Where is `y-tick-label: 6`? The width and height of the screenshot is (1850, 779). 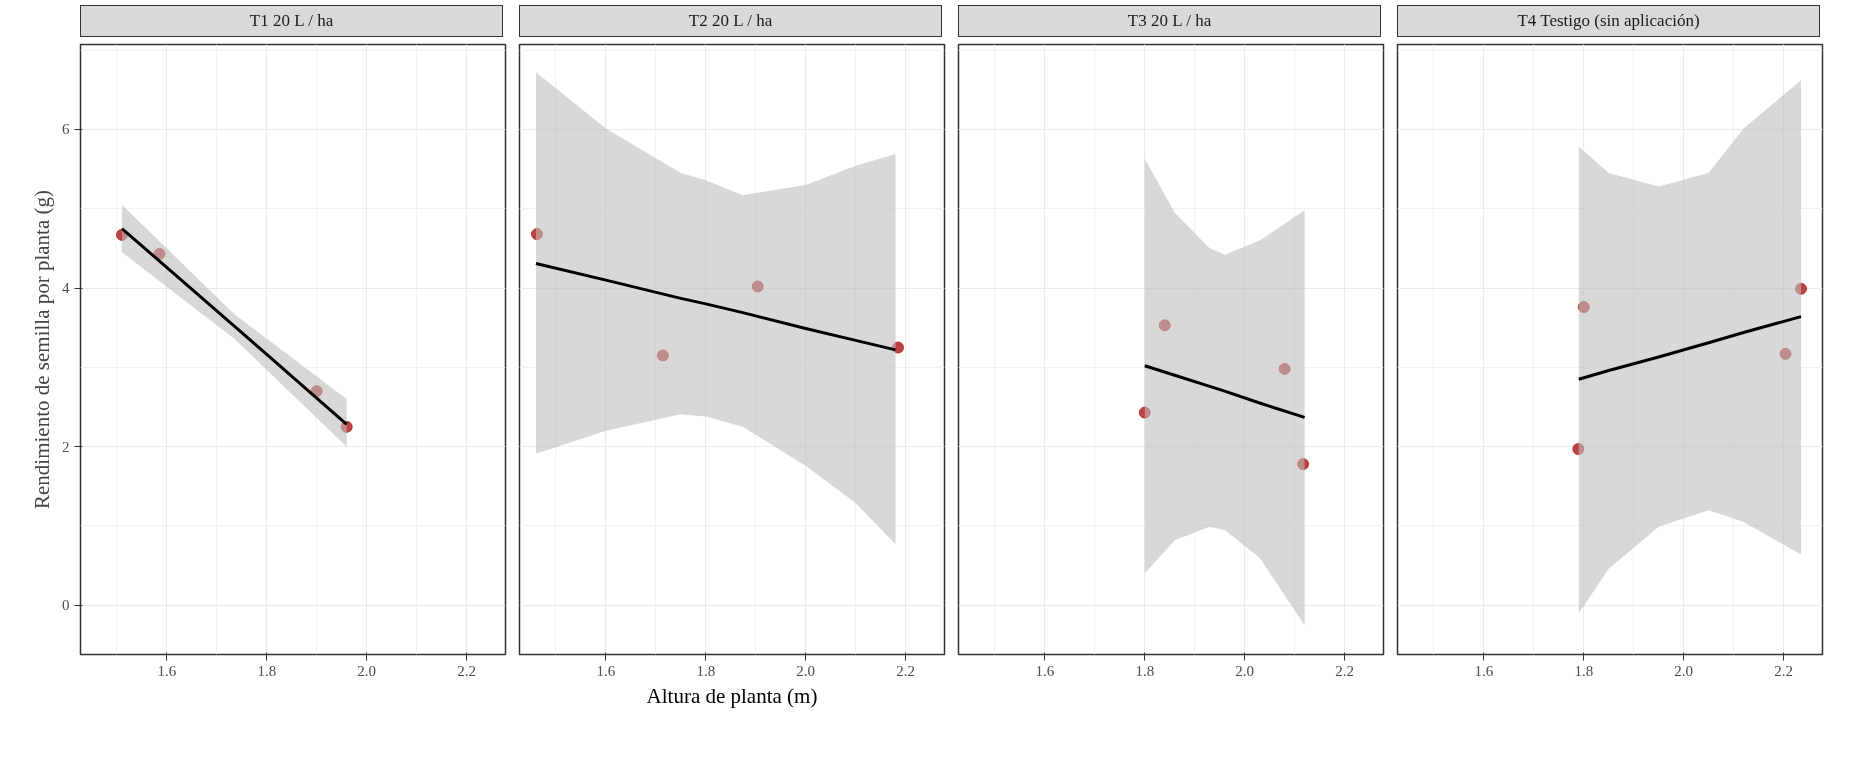 y-tick-label: 6 is located at coordinates (66, 129).